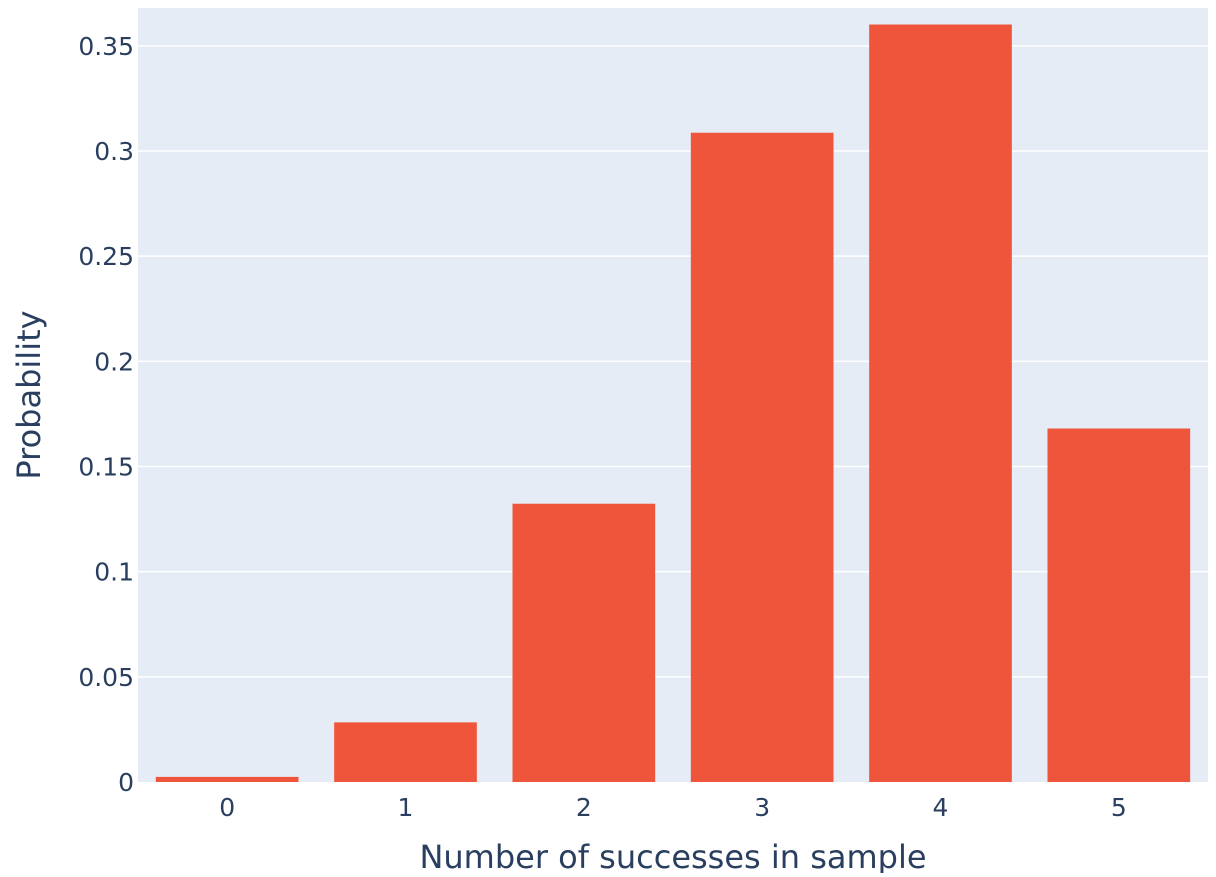 The image size is (1216, 877). Describe the element at coordinates (114, 572) in the screenshot. I see `y-tick-label: 0.1` at that location.